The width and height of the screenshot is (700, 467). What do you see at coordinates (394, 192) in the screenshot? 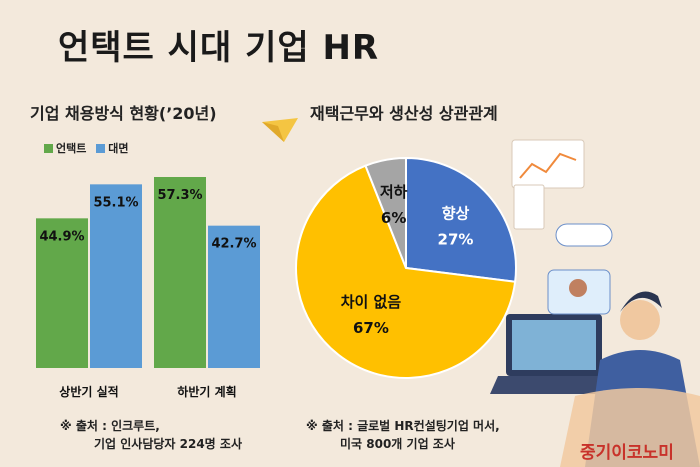
I see `pie-slice-label-2: 저하` at bounding box center [394, 192].